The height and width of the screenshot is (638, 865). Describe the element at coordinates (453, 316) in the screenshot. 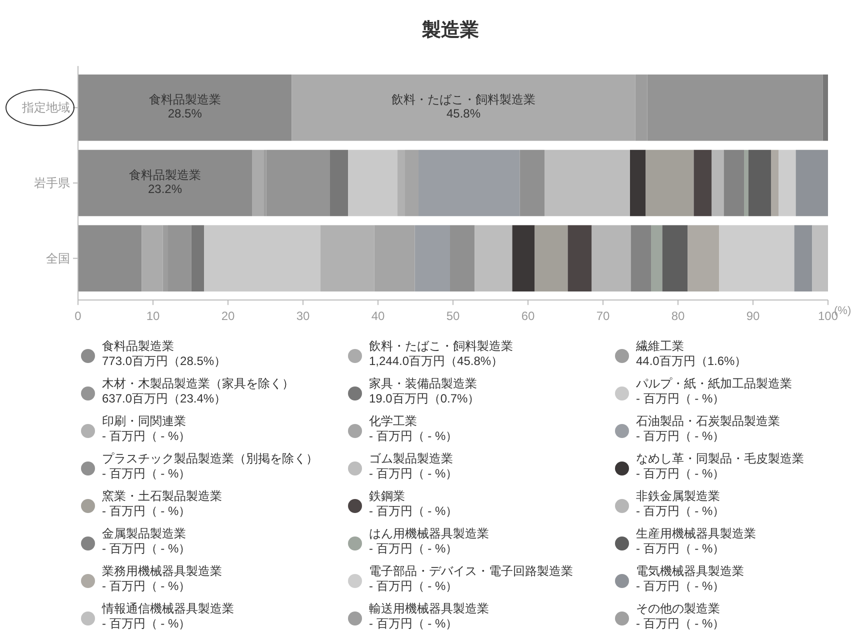

I see `x-tick-label: 50` at that location.